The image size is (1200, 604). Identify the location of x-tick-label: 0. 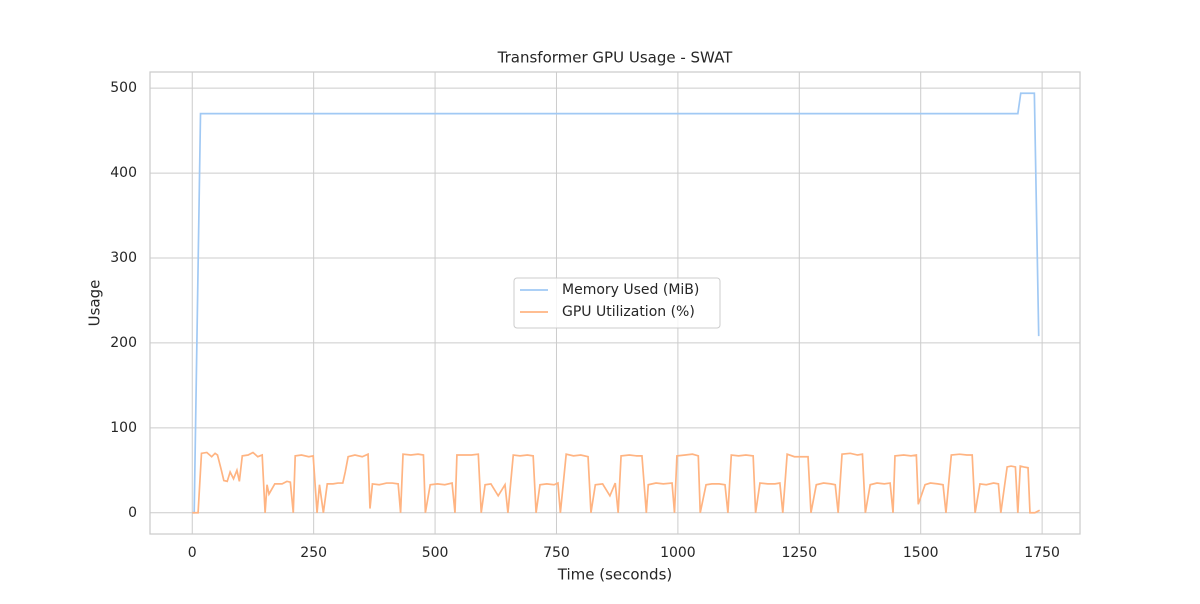
(192, 553).